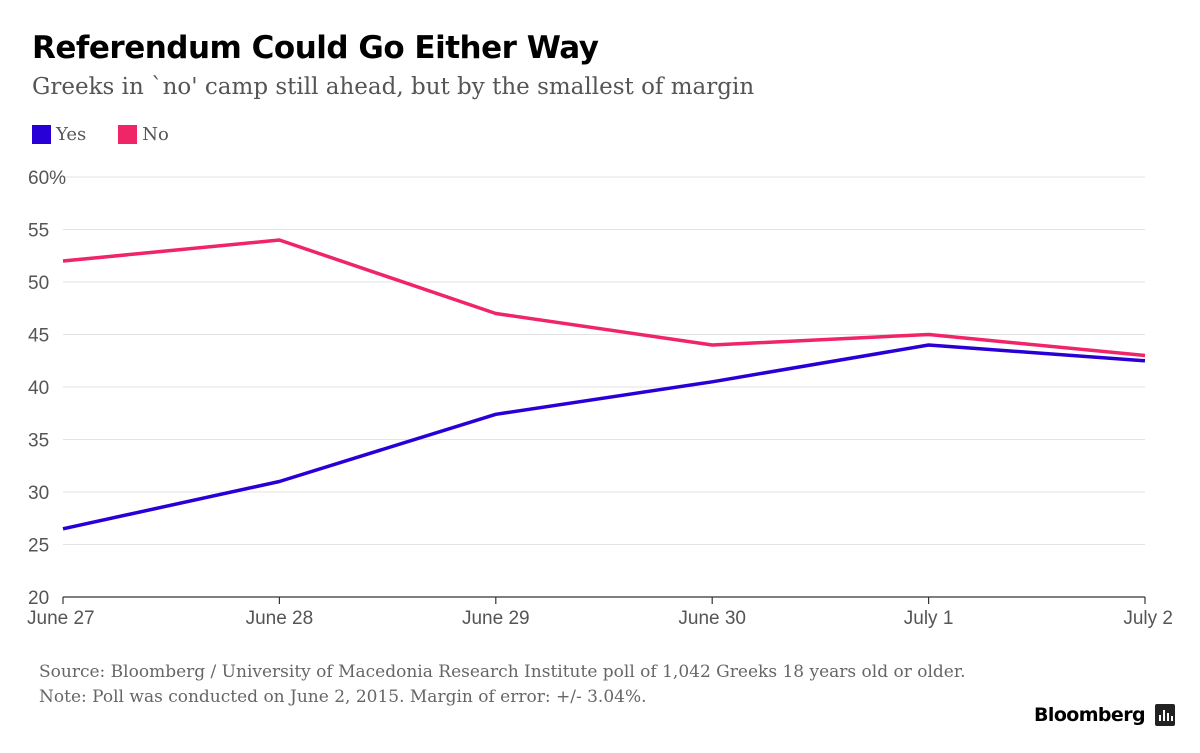 The width and height of the screenshot is (1200, 753). I want to click on legend-item-no: No, so click(143, 134).